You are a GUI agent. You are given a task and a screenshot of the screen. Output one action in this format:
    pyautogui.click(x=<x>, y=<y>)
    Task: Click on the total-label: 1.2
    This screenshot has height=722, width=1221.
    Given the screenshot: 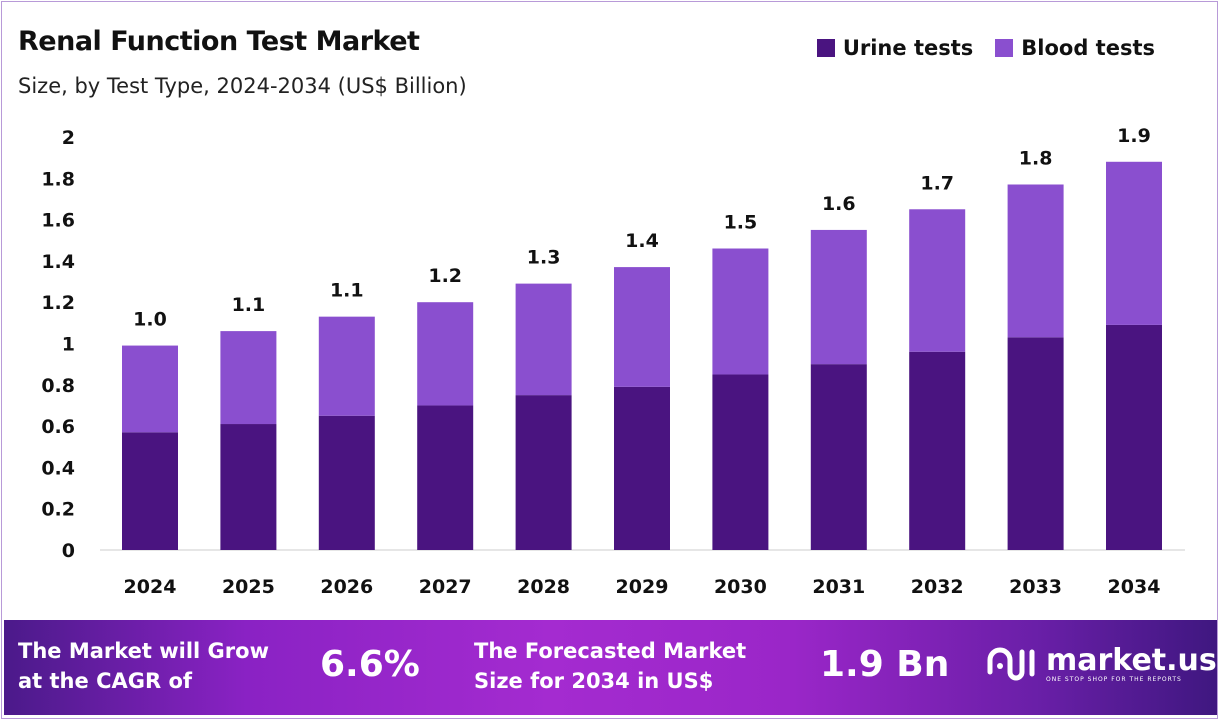 What is the action you would take?
    pyautogui.click(x=445, y=276)
    